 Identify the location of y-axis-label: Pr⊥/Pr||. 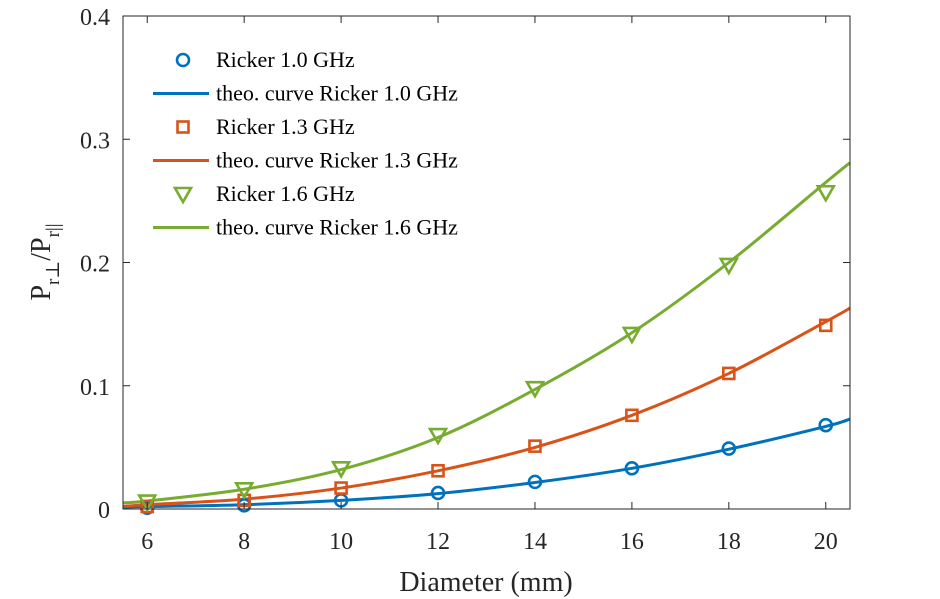
(45, 261).